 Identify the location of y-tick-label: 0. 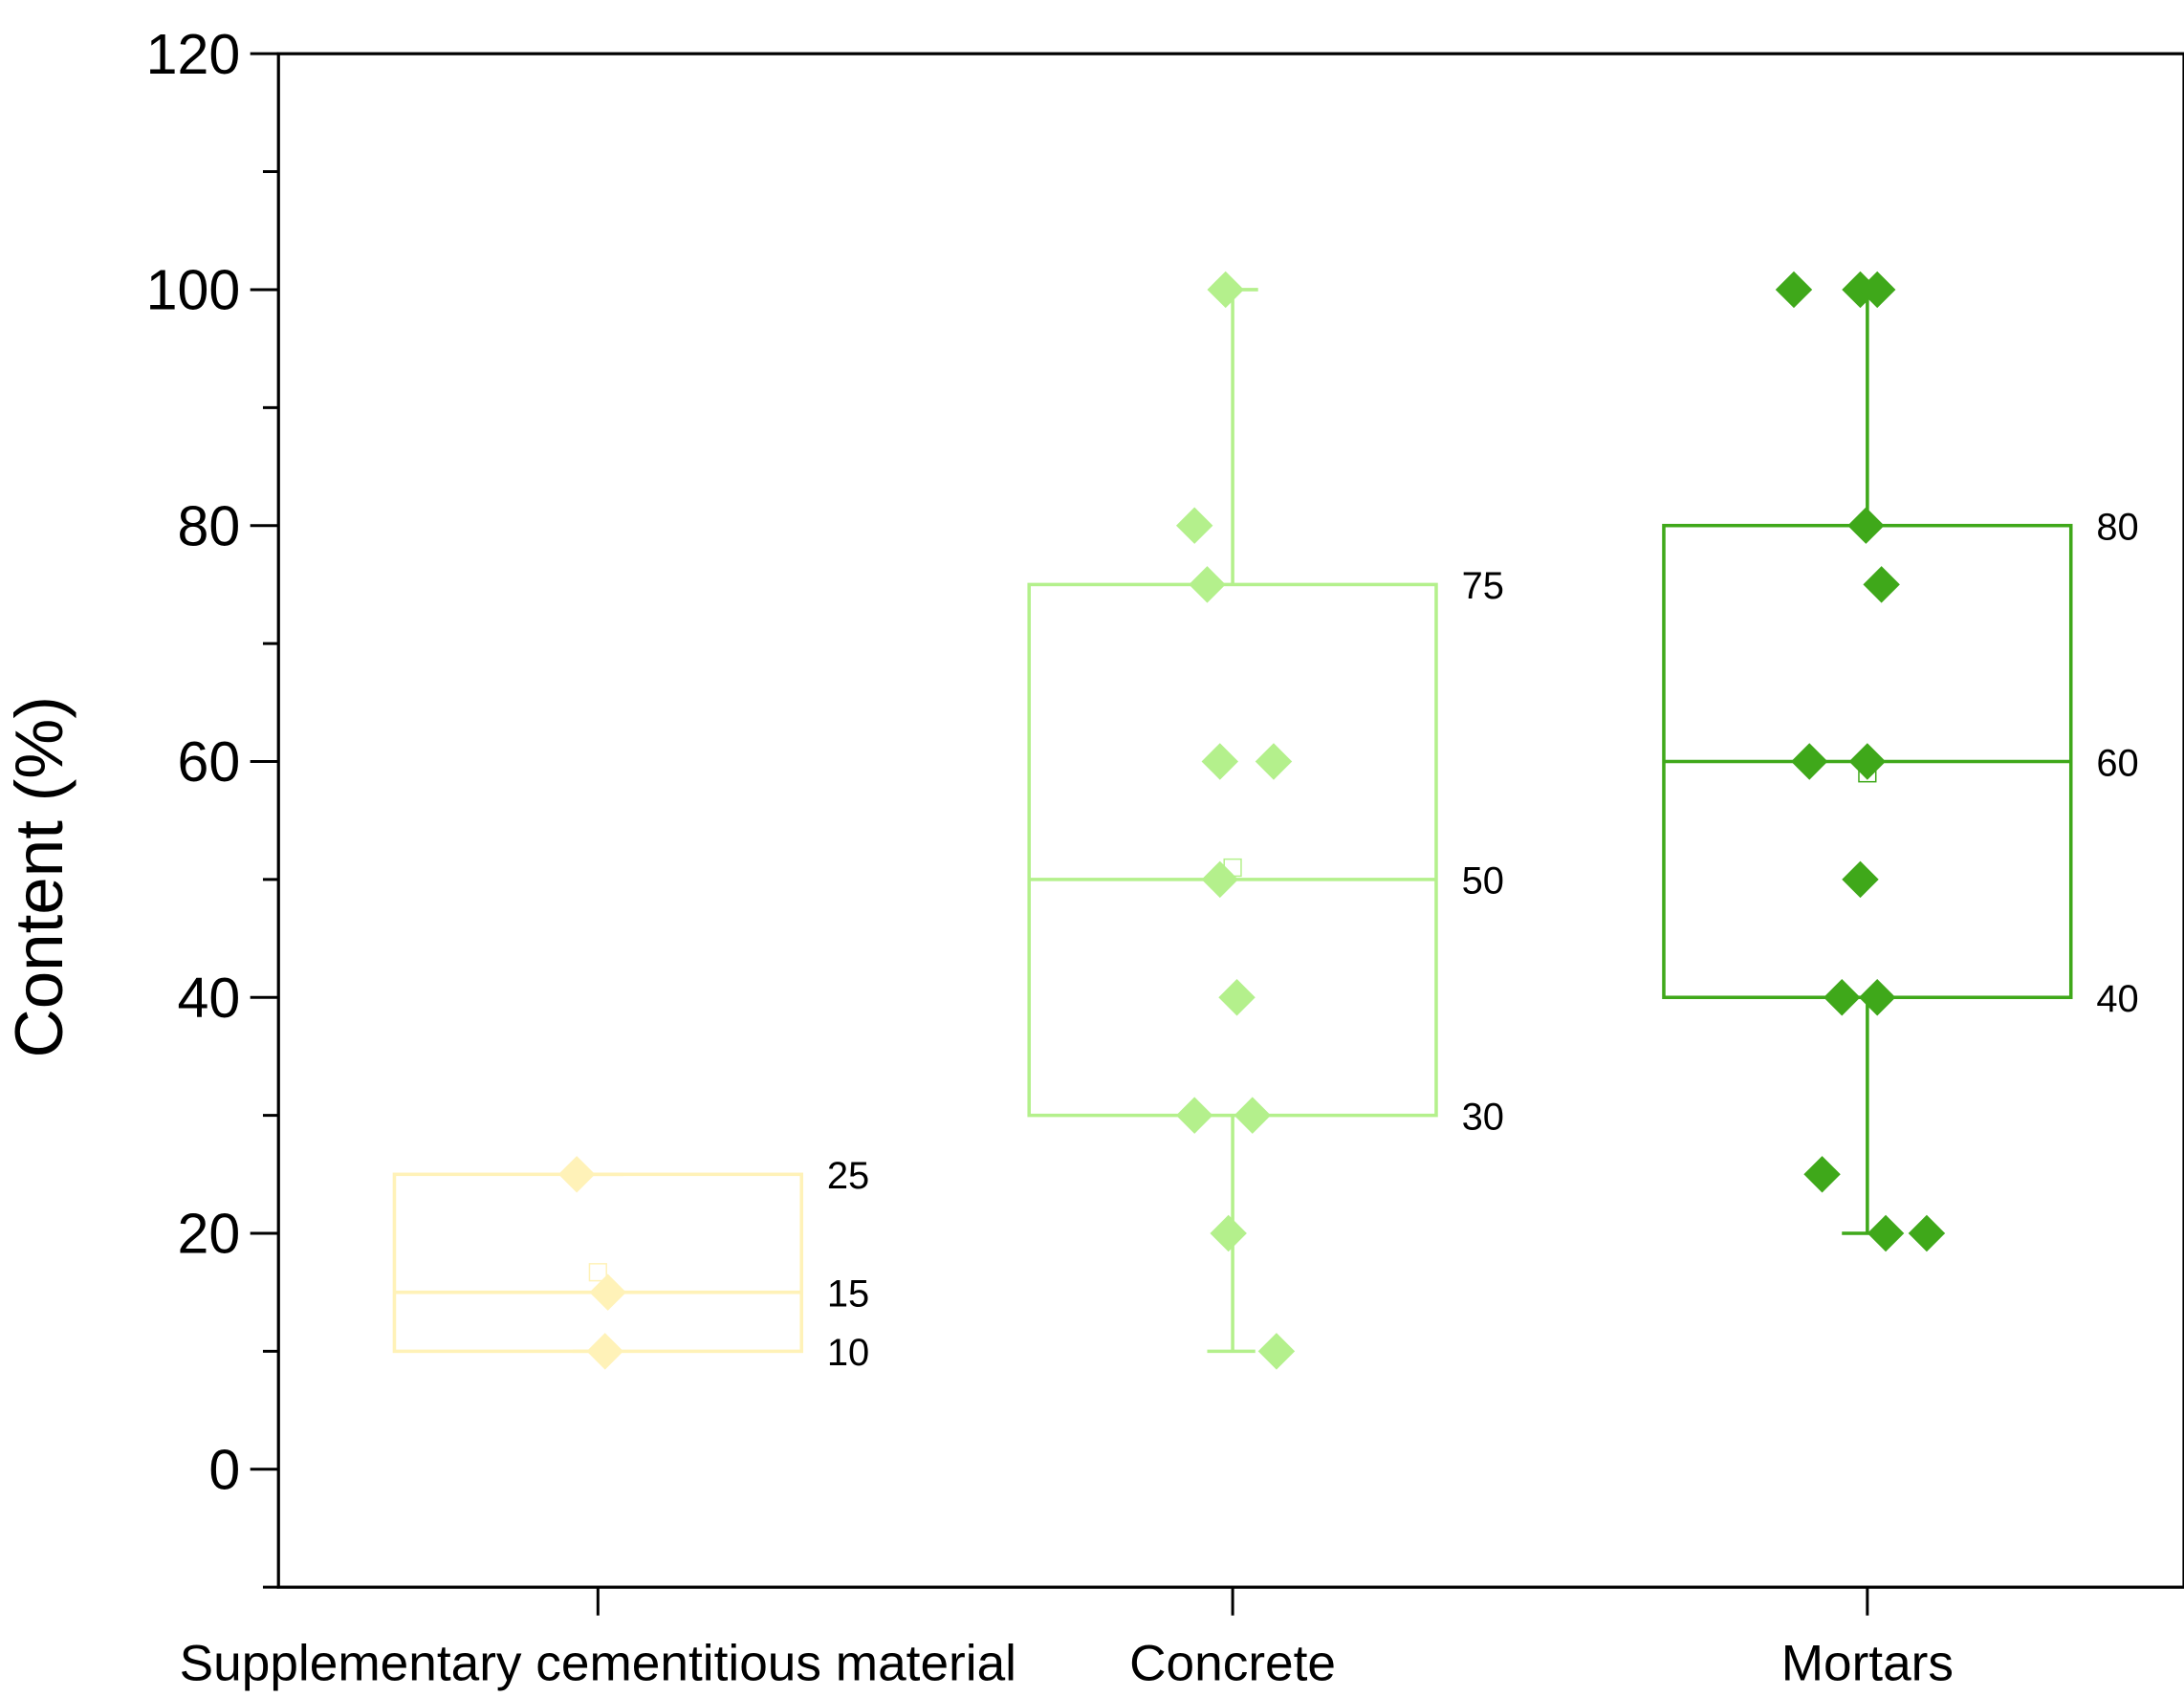
(224, 1469).